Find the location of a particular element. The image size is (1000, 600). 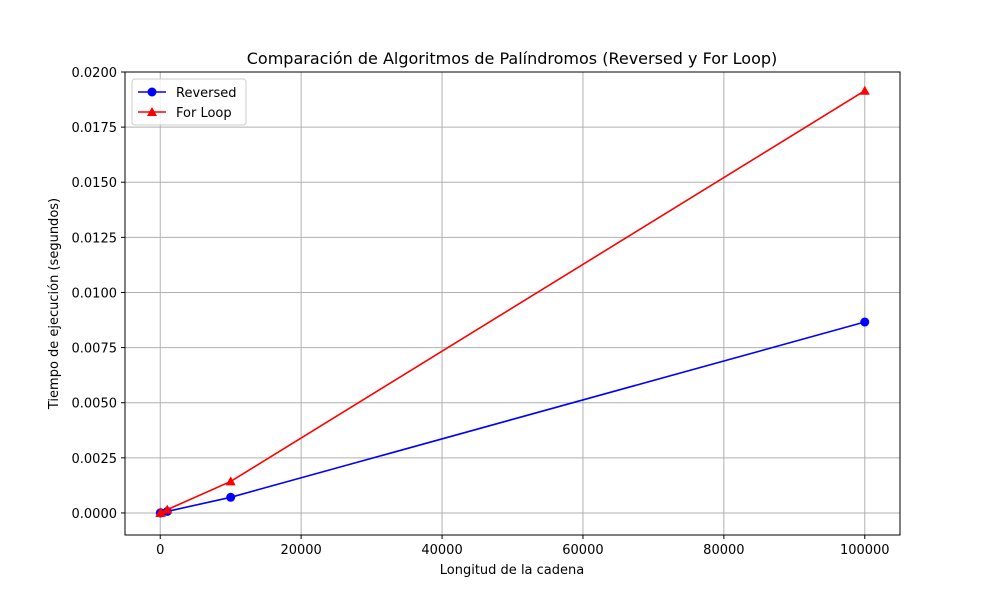

y-tick-label: 0.0125 is located at coordinates (95, 238).